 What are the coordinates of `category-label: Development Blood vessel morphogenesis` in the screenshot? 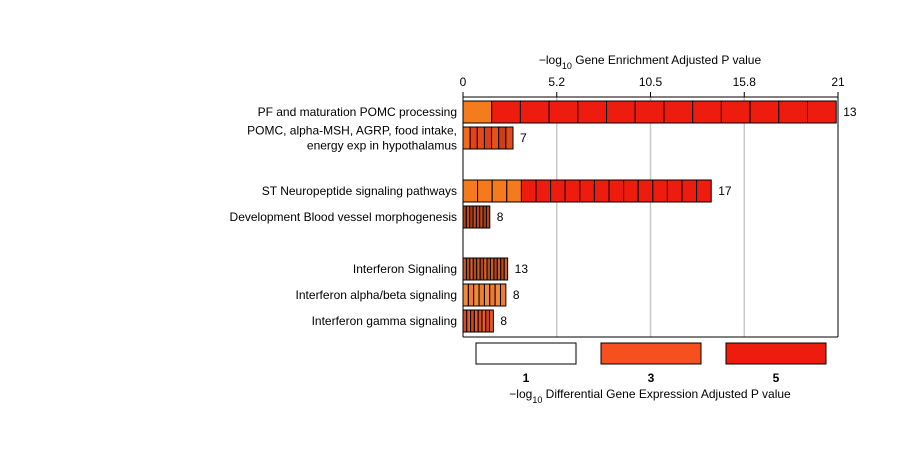 It's located at (343, 217).